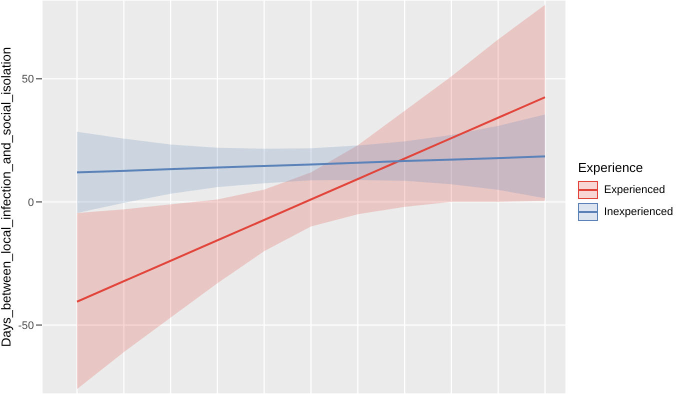  Describe the element at coordinates (7, 197) in the screenshot. I see `y-axis-title: Days_between_local_infection_and_social_isolation` at that location.